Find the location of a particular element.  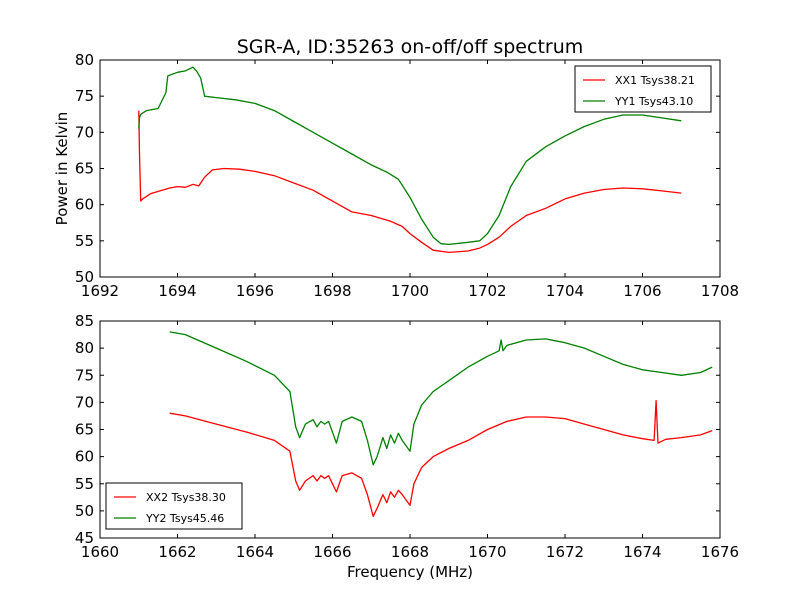

x-tick-label: 1694 is located at coordinates (177, 291).